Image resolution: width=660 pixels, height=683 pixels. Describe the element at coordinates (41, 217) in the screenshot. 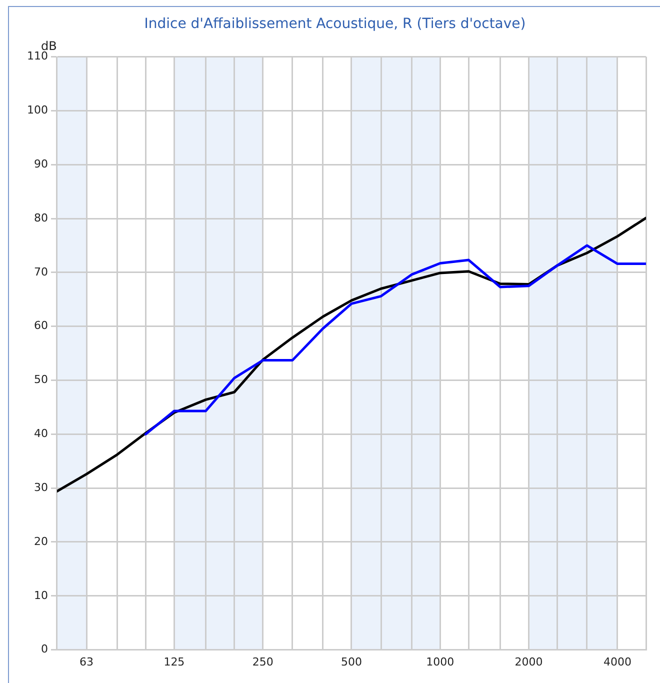

I see `y-tick-label: 80` at that location.